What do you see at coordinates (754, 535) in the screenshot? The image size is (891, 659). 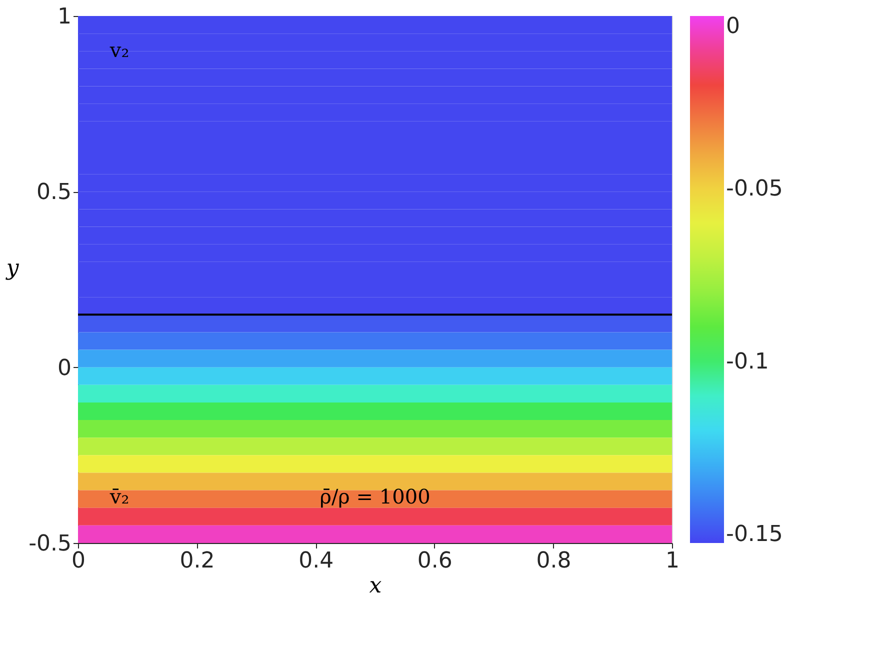 I see `color-bar-label: -0.15` at bounding box center [754, 535].